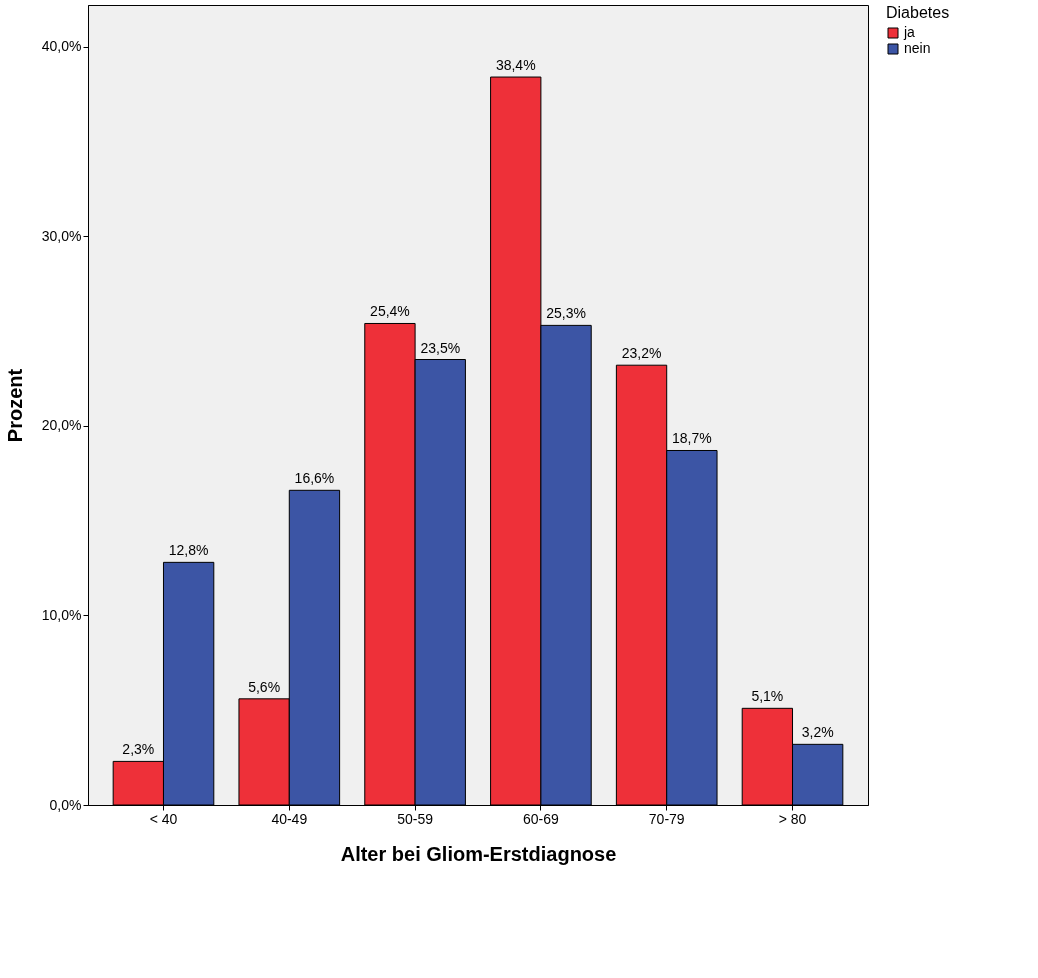  I want to click on data-label: 25,4%, so click(390, 311).